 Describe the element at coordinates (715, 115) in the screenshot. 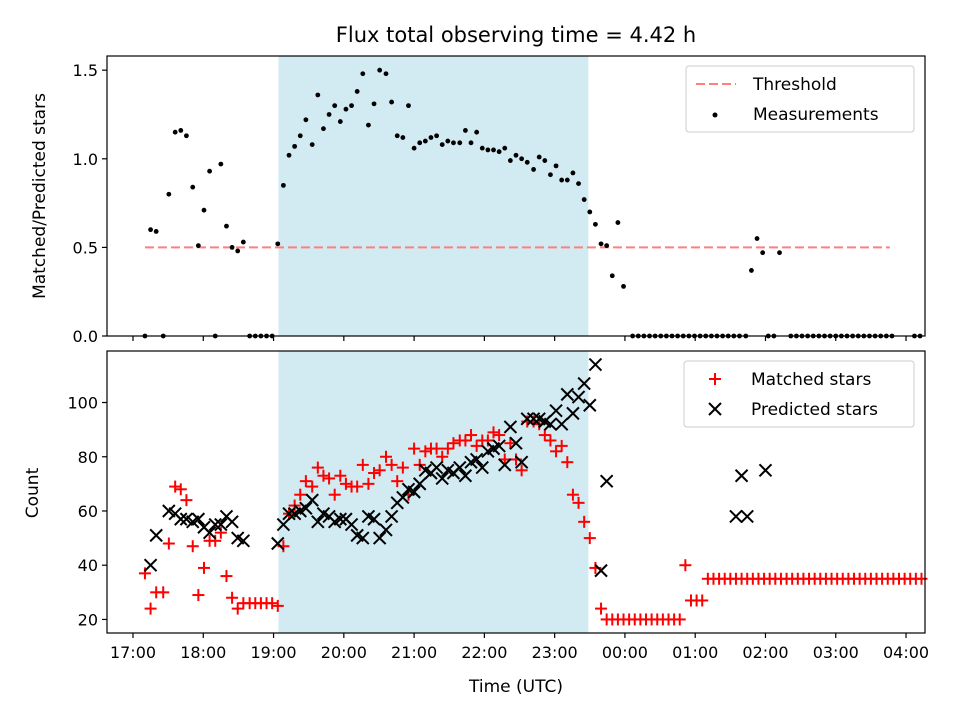

I see `legend-measurements-swatch` at that location.